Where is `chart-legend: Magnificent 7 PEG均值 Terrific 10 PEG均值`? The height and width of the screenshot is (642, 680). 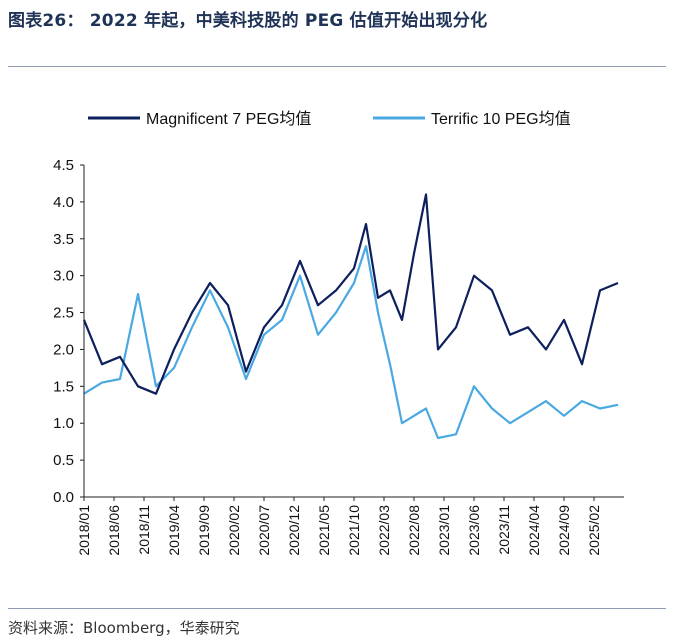 chart-legend: Magnificent 7 PEG均值 Terrific 10 PEG均值 is located at coordinates (329, 119).